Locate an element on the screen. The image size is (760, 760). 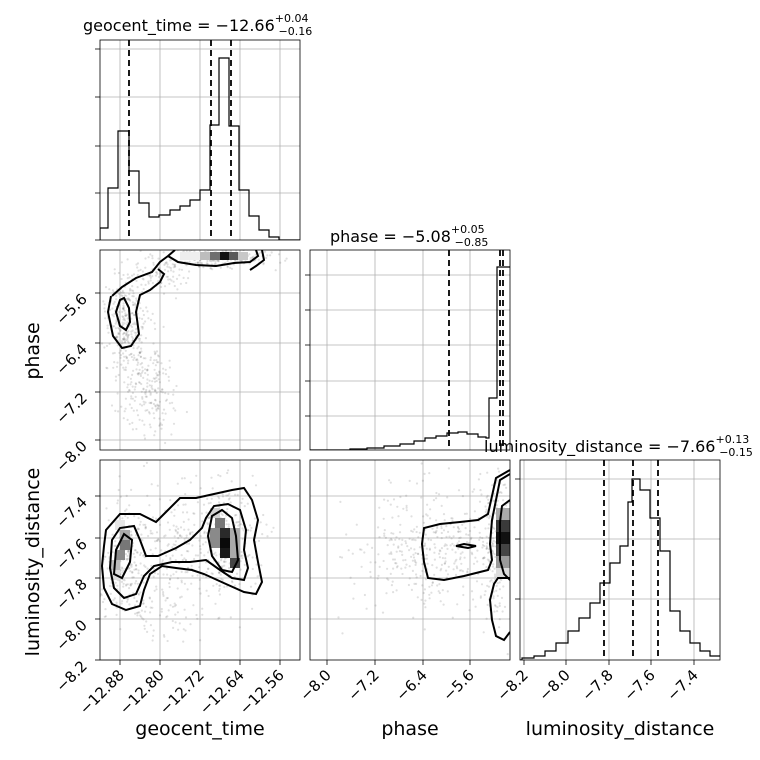
panel-geocent-time-histogram: geocent_time = −12.66+0.04 −0.16 is located at coordinates (197, 126).